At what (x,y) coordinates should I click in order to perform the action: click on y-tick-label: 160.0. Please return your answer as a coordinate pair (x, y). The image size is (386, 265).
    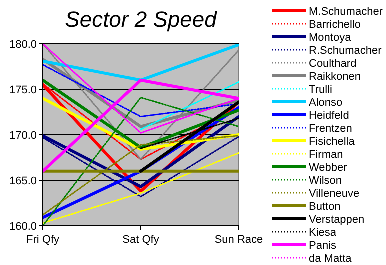
    Looking at the image, I should click on (23, 227).